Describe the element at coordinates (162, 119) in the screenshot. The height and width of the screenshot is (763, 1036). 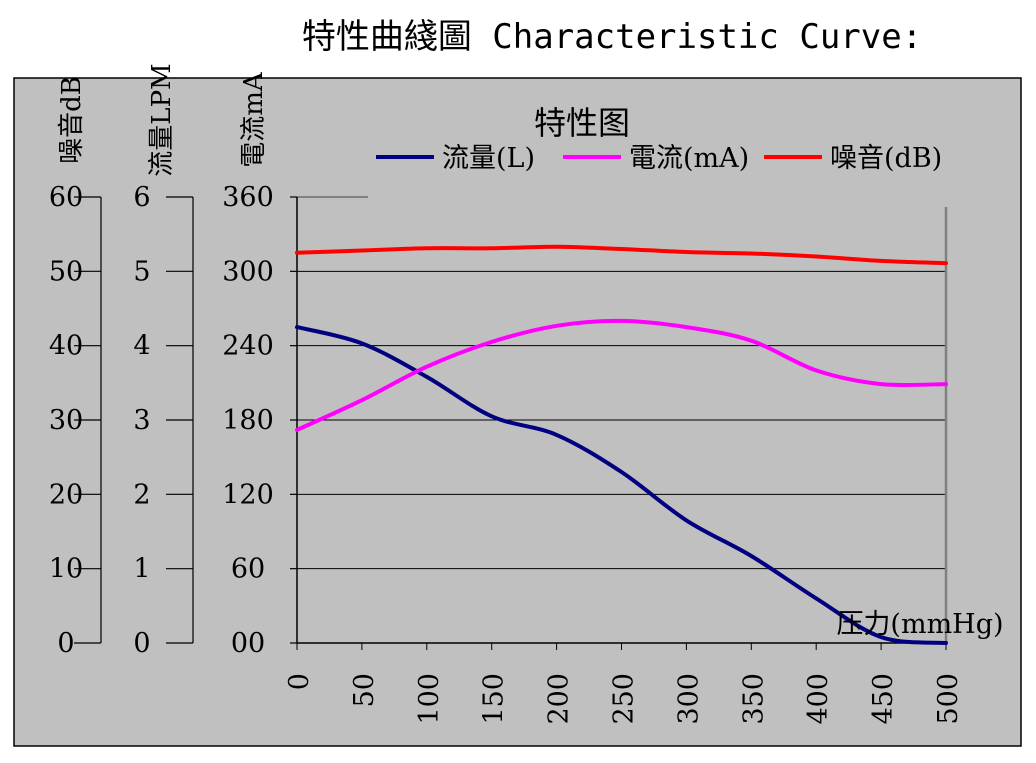
I see `y-axis-title-flow: 流量LPM` at that location.